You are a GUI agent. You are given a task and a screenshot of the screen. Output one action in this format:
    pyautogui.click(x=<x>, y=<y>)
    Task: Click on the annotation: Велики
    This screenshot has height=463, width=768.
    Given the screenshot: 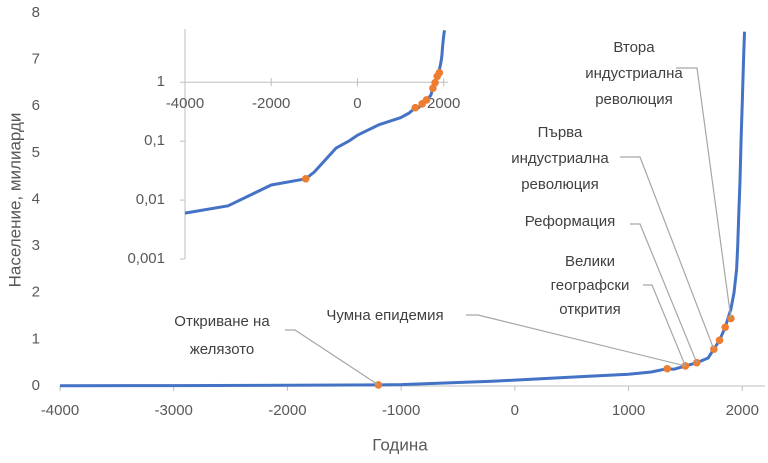 What is the action you would take?
    pyautogui.click(x=590, y=261)
    